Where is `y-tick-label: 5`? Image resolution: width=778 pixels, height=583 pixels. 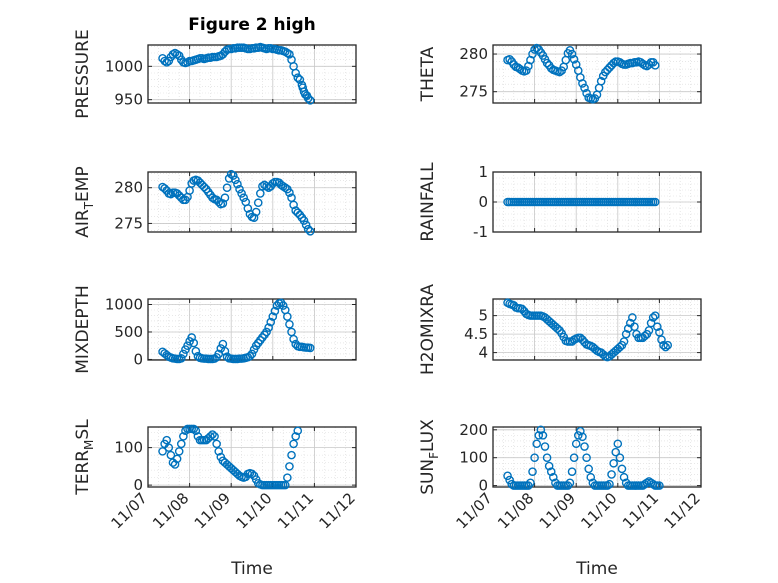
y-tick-label: 5 is located at coordinates (483, 316).